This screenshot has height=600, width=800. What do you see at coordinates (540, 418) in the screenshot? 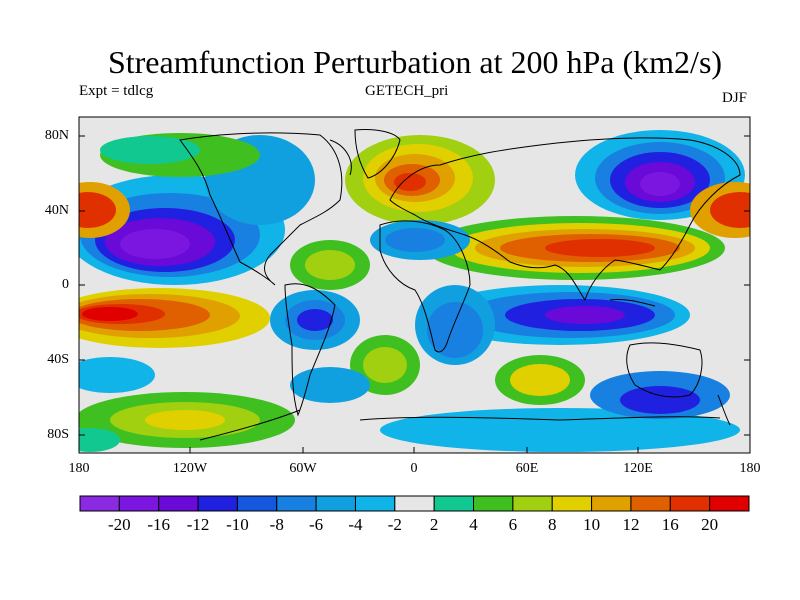
I see `coast-antarctica` at bounding box center [540, 418].